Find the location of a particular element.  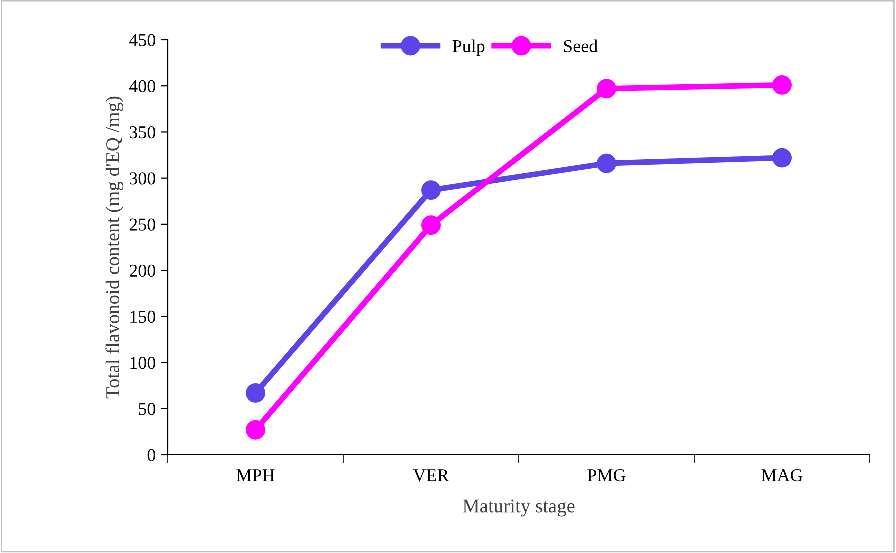

y-tick-label: 350 is located at coordinates (143, 132).